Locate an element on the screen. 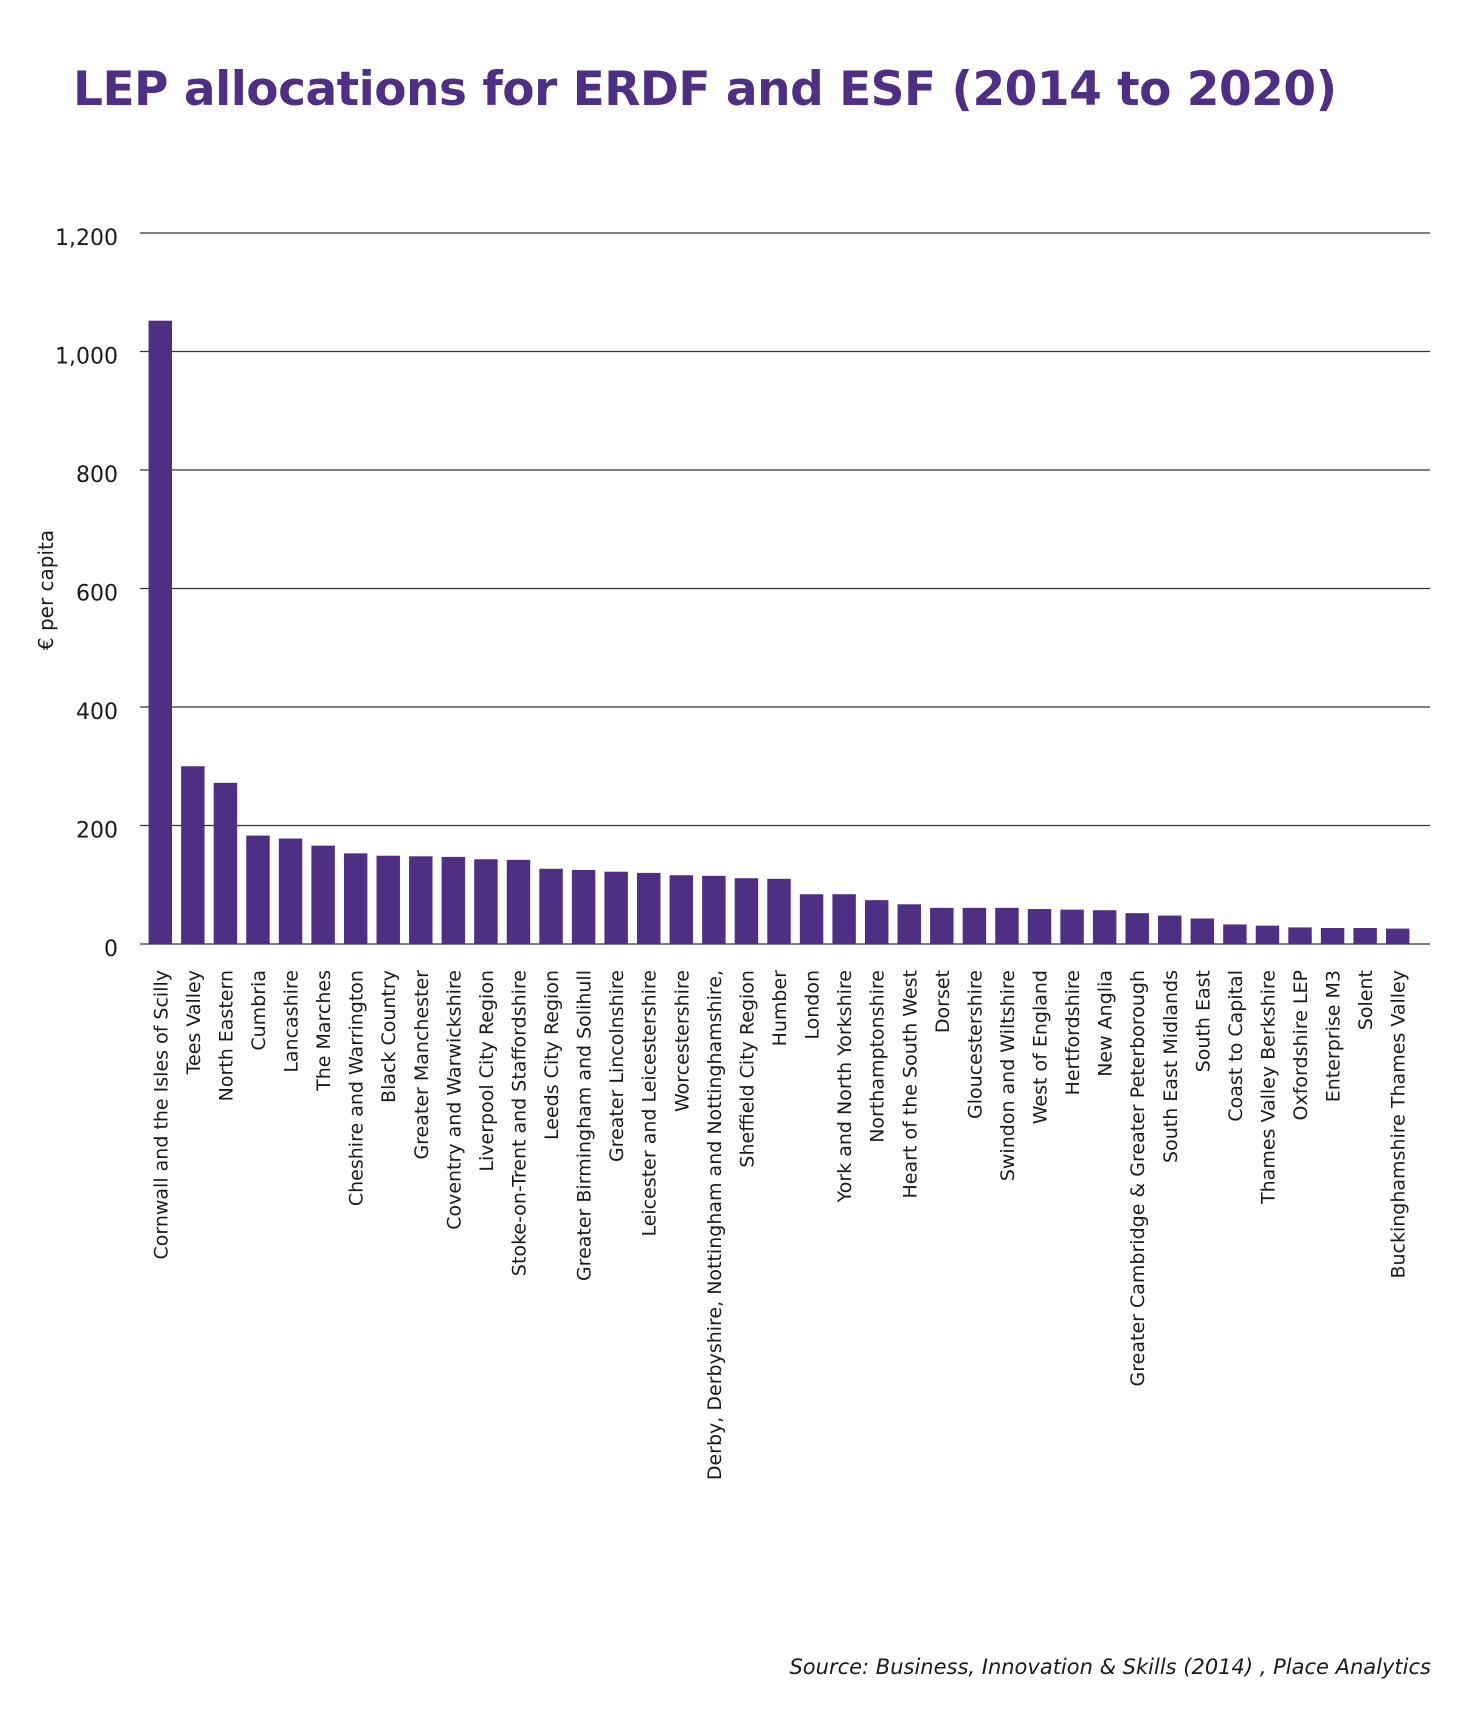 This screenshot has height=1725, width=1459. x-category-label: Dorset is located at coordinates (943, 1001).